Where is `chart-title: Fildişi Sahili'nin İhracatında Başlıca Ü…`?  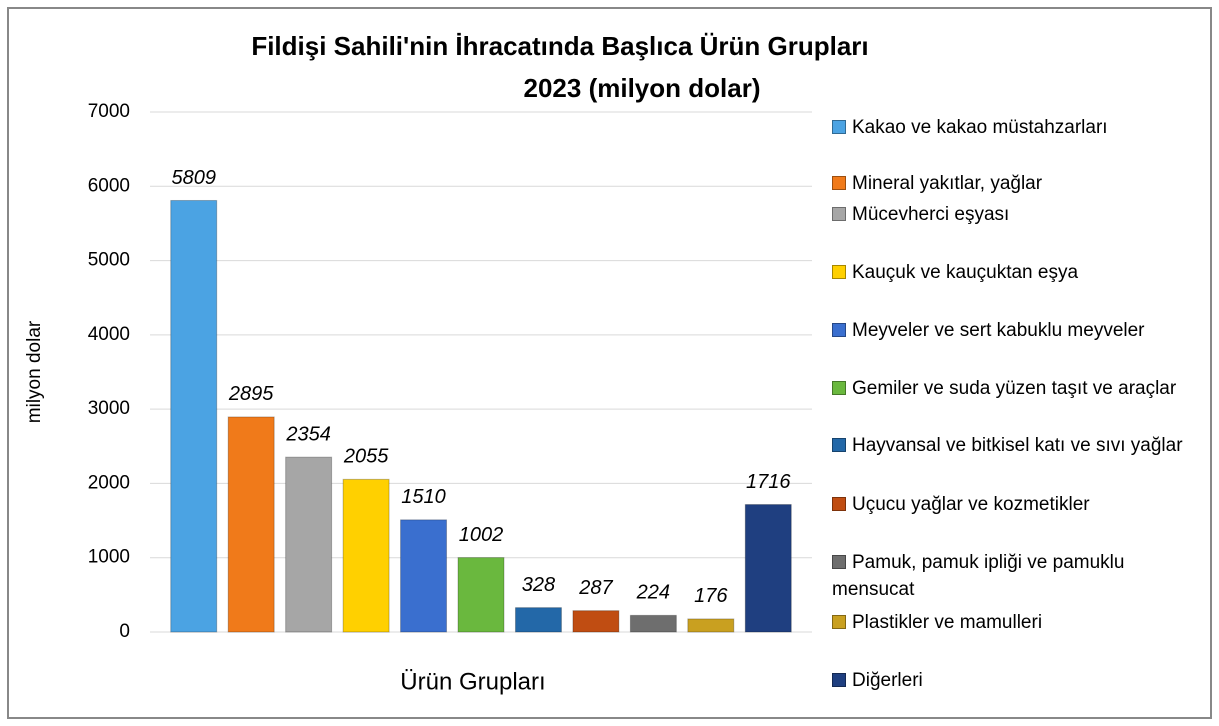
chart-title: Fildişi Sahili'nin İhracatında Başlıca Ü… is located at coordinates (559, 46).